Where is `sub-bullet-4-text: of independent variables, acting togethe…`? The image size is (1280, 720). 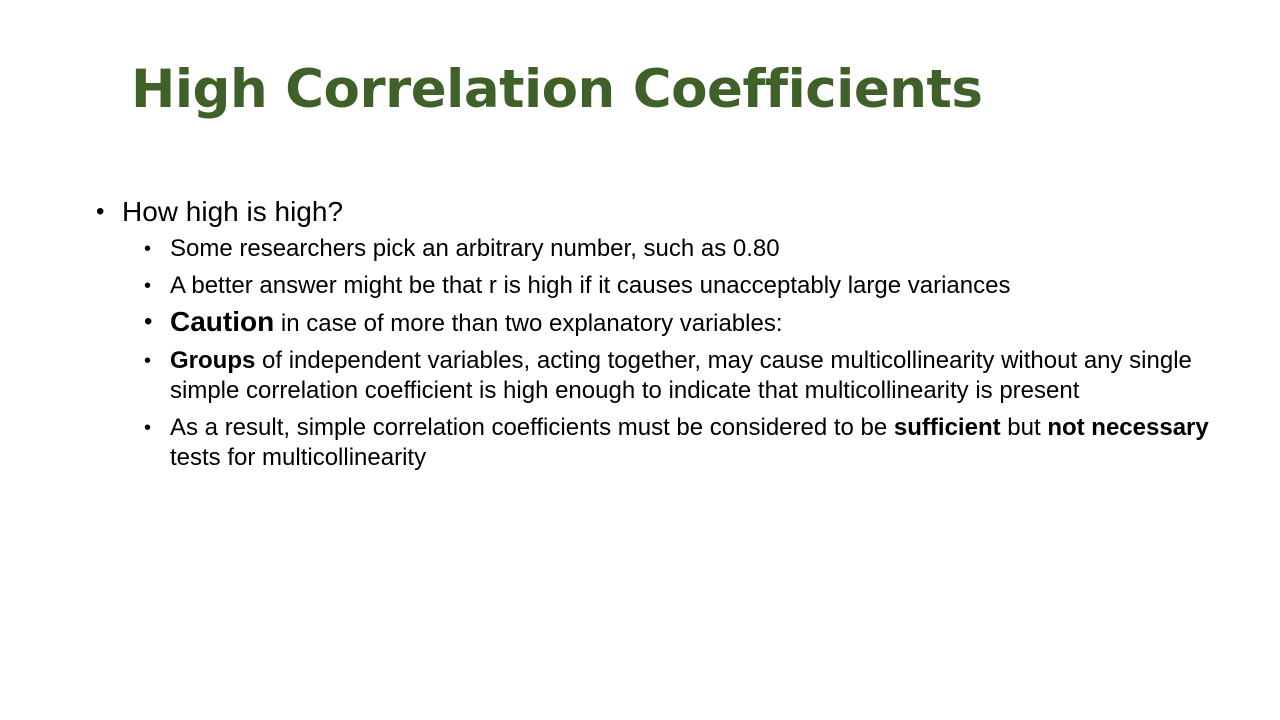 sub-bullet-4-text: of independent variables, acting togethe… is located at coordinates (681, 375).